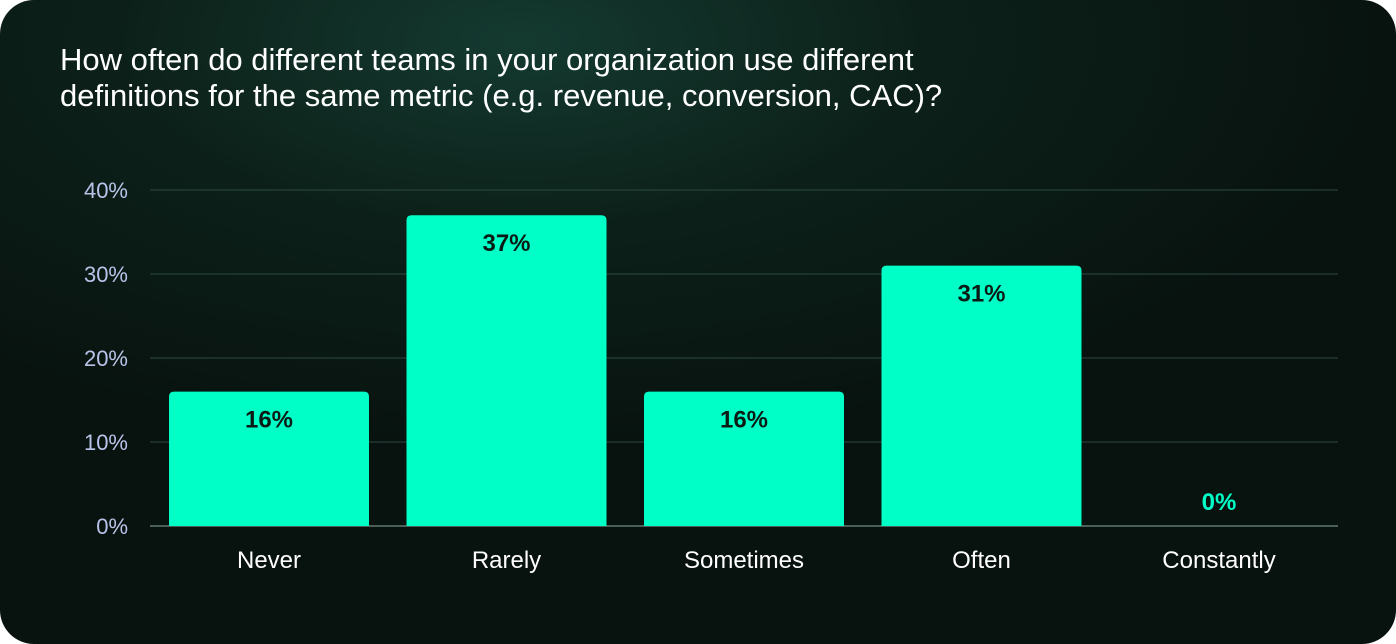 The height and width of the screenshot is (644, 1396). What do you see at coordinates (112, 526) in the screenshot?
I see `y-tick-label: 0%` at bounding box center [112, 526].